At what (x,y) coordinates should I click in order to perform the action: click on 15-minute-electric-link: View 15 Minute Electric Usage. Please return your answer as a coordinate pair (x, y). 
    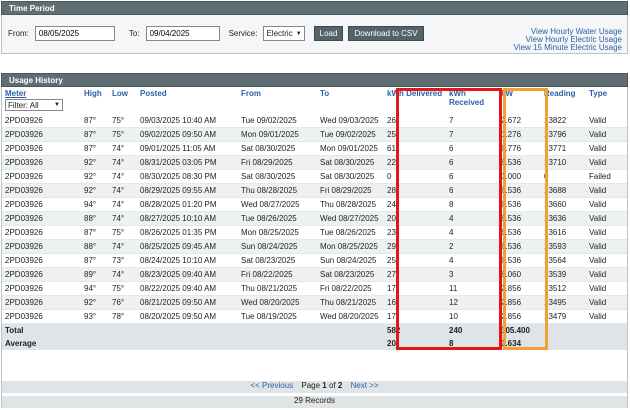
    Looking at the image, I should click on (567, 47).